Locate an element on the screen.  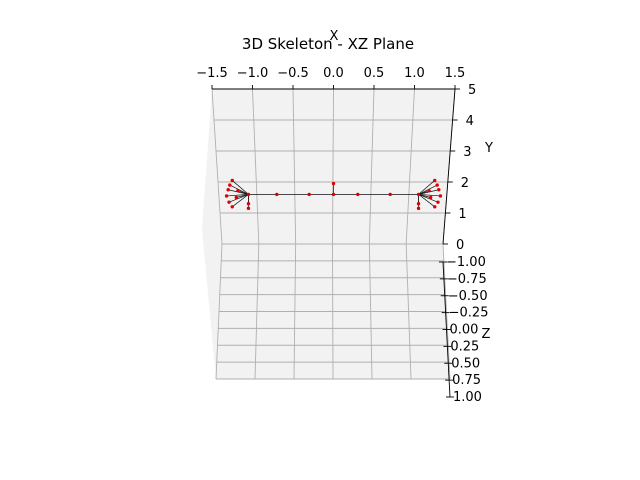
x-tick-label: 1.5 is located at coordinates (455, 73).